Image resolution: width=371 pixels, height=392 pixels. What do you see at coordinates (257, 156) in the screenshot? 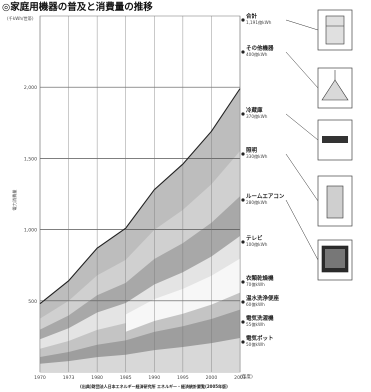
I see `legend-sublabel: 330億kWh` at bounding box center [257, 156].